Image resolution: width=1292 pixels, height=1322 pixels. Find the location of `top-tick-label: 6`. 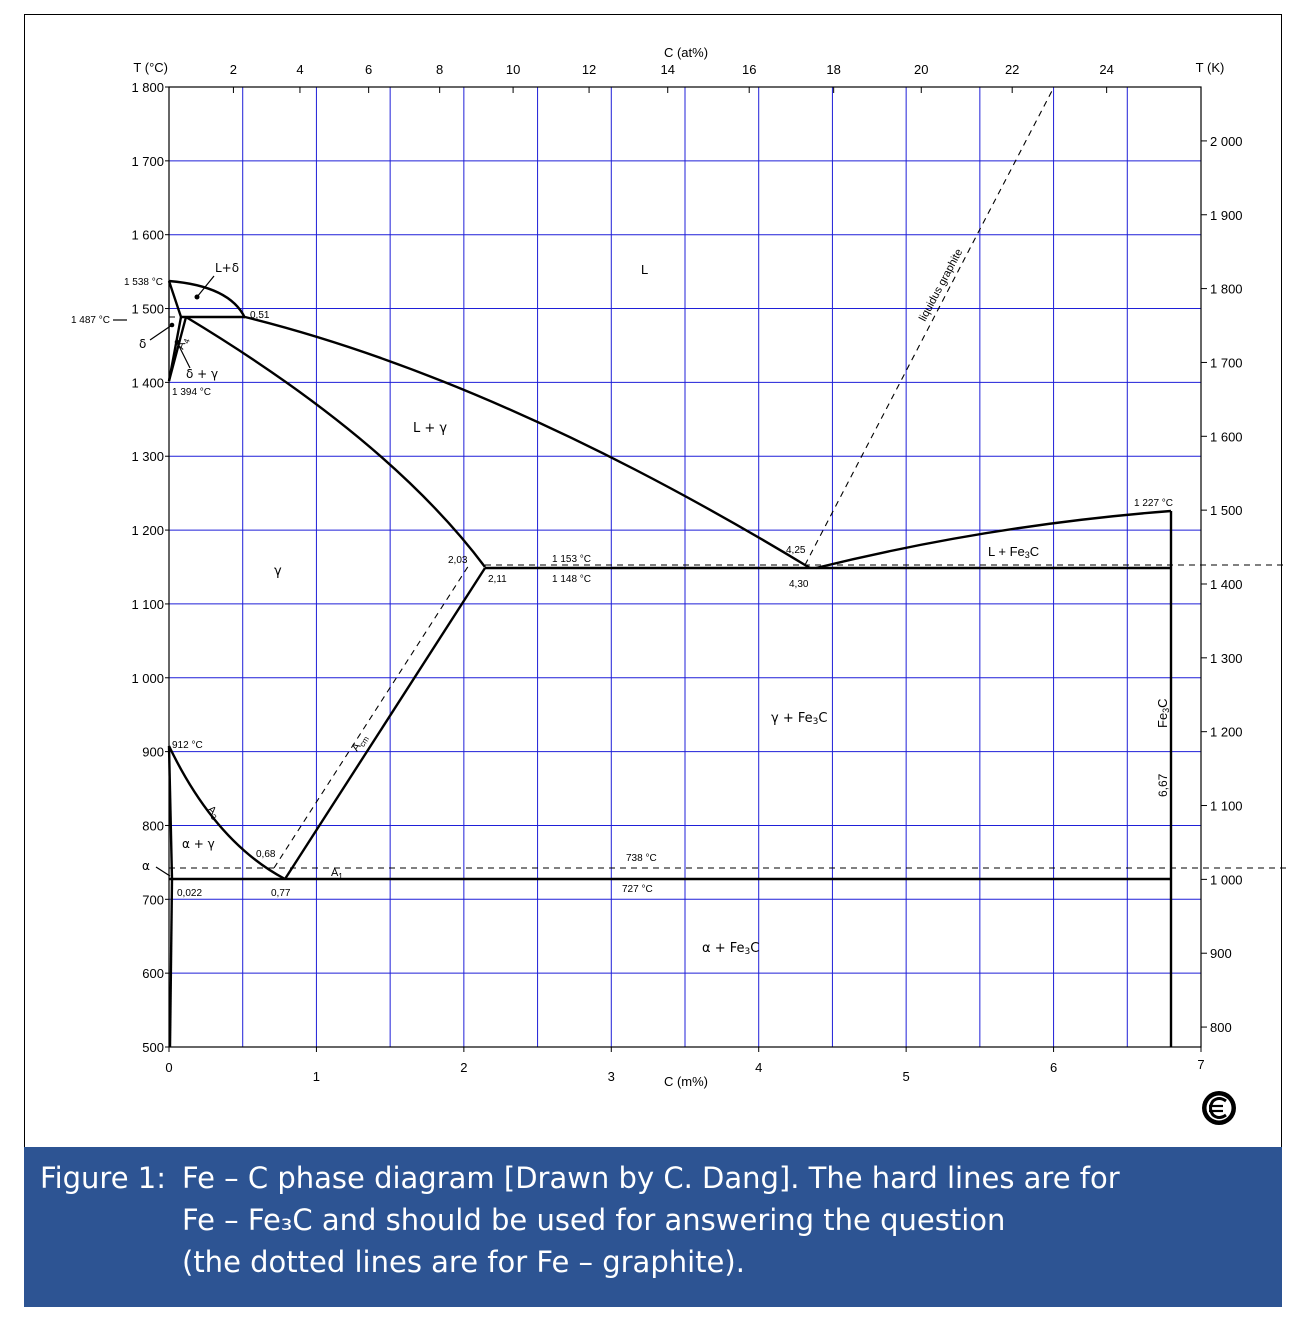

top-tick-label: 6 is located at coordinates (368, 69).